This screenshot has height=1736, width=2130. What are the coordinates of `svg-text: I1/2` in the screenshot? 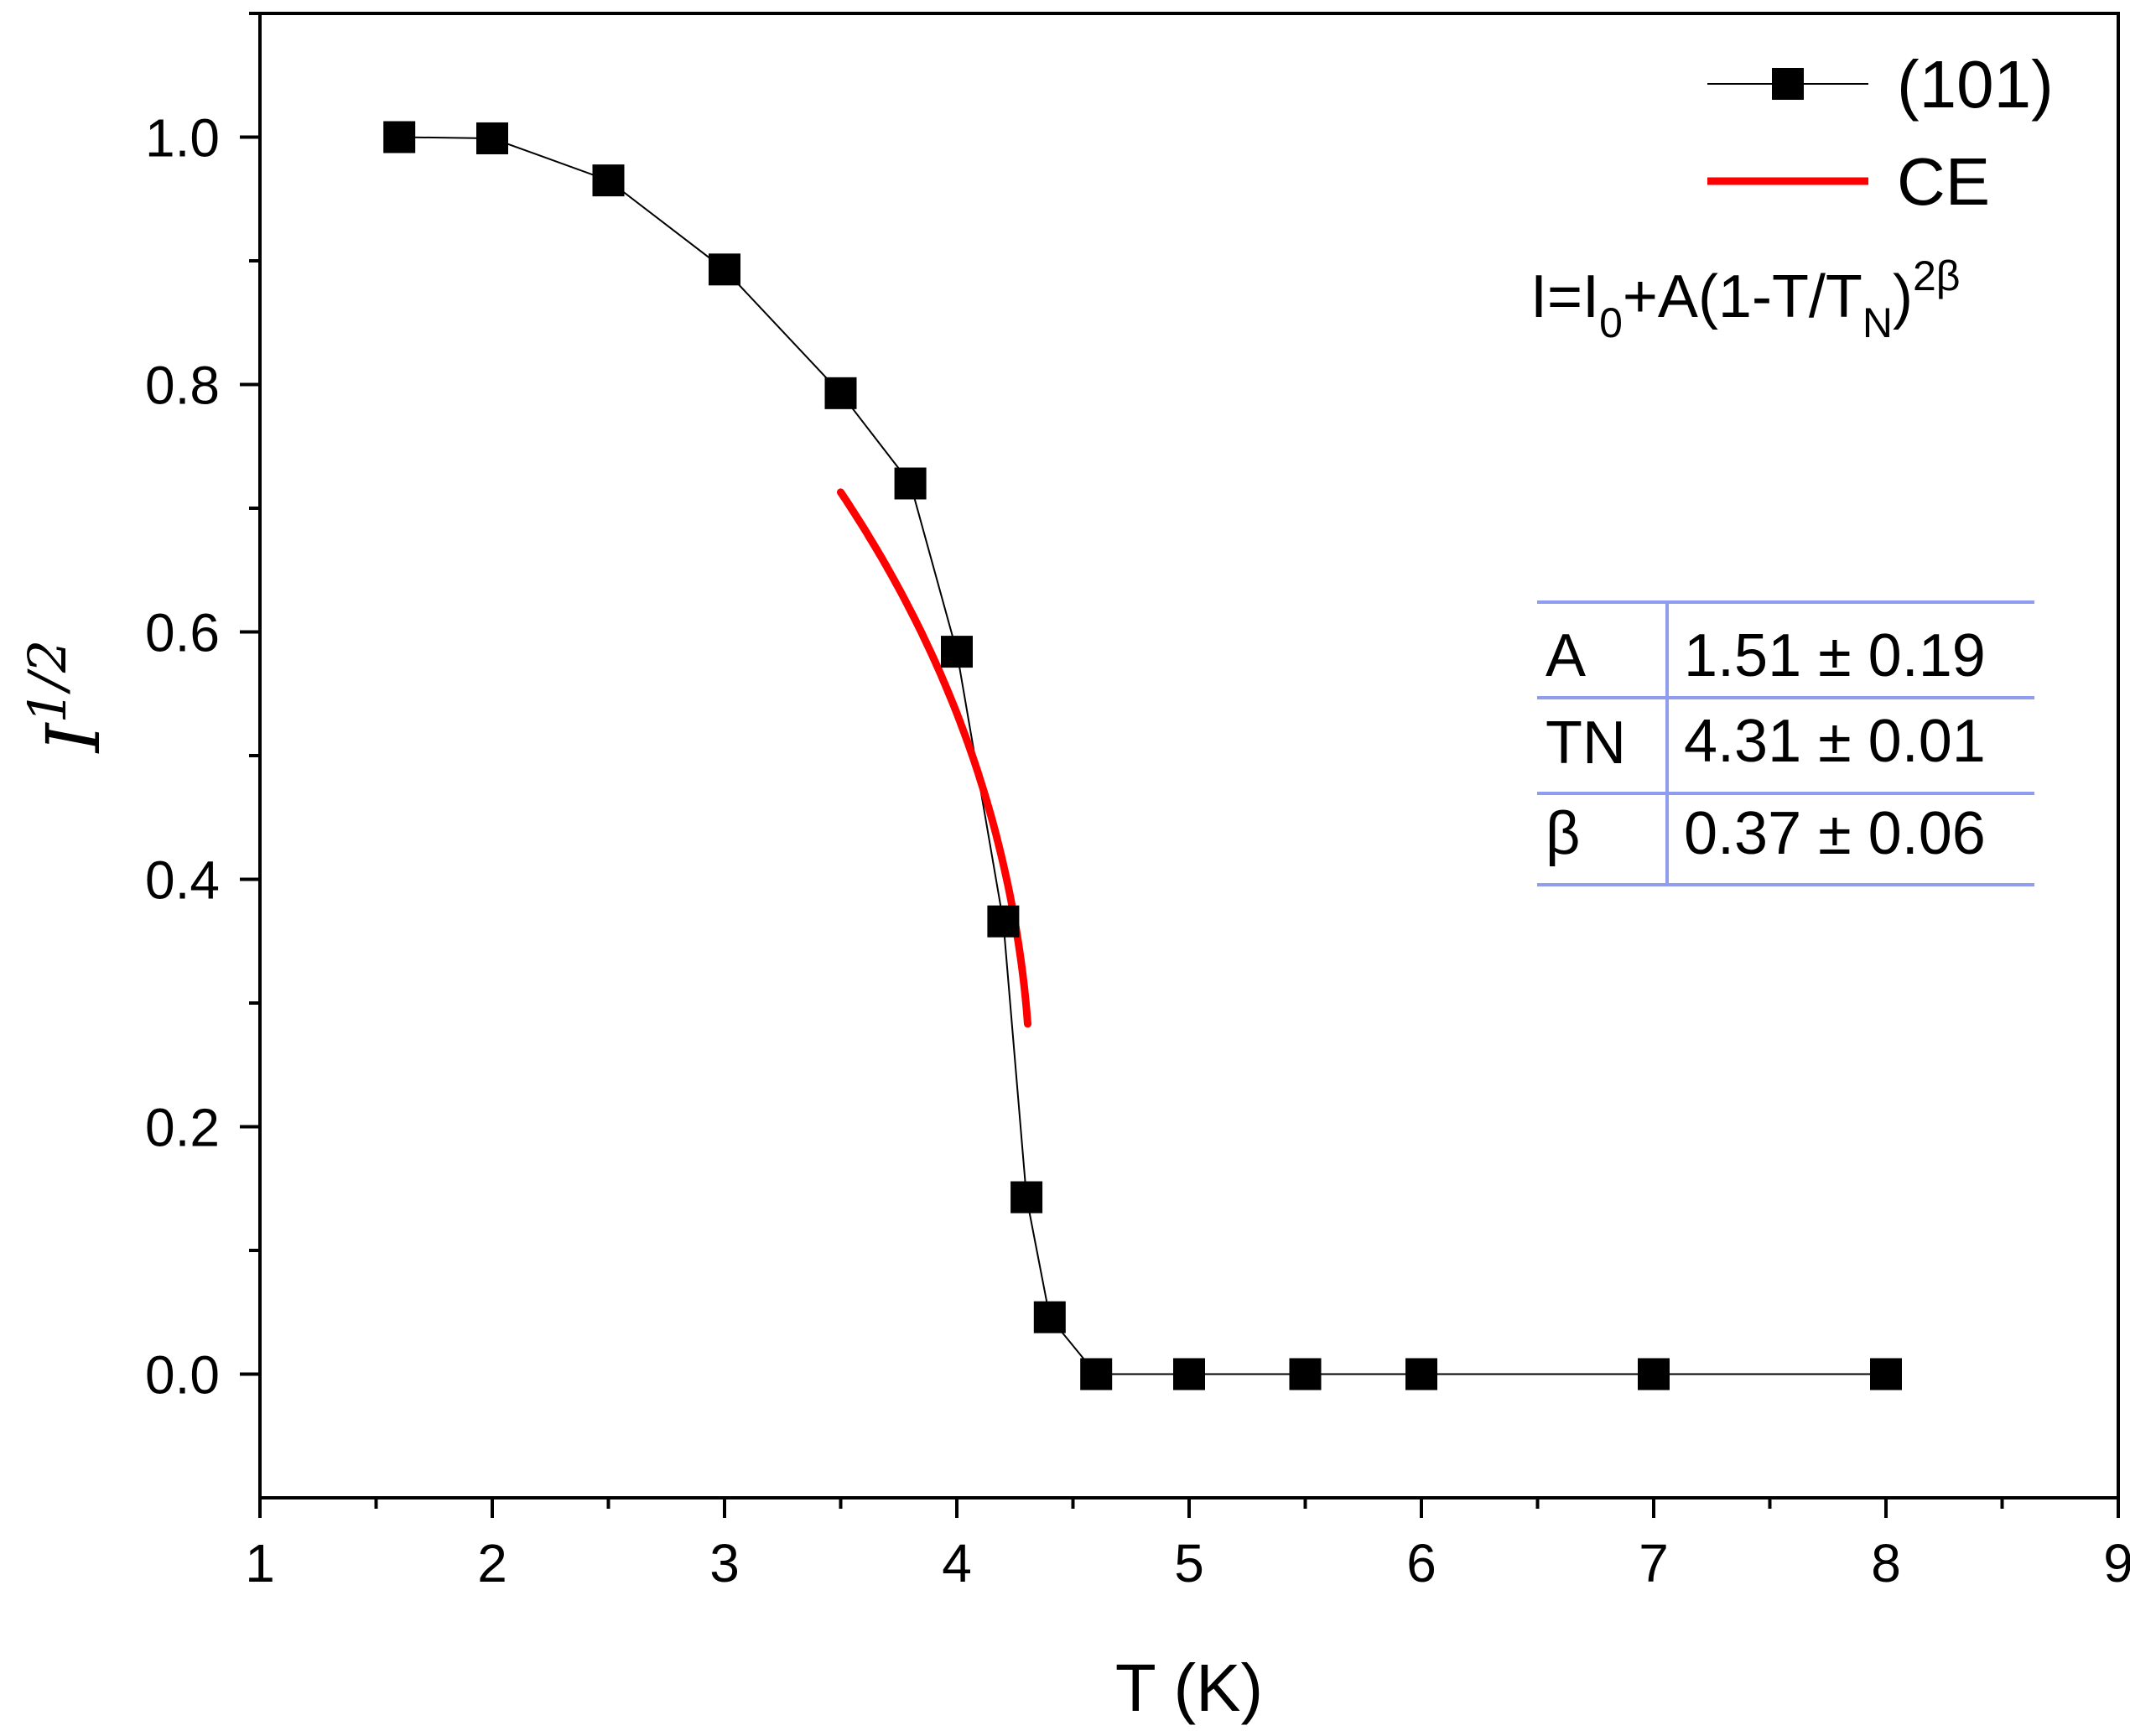 It's located at (67, 698).